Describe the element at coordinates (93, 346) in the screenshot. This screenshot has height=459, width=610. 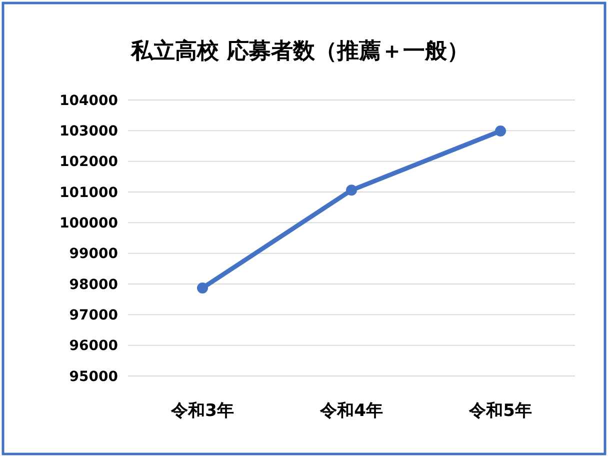
I see `y-tick-label: 96000` at that location.